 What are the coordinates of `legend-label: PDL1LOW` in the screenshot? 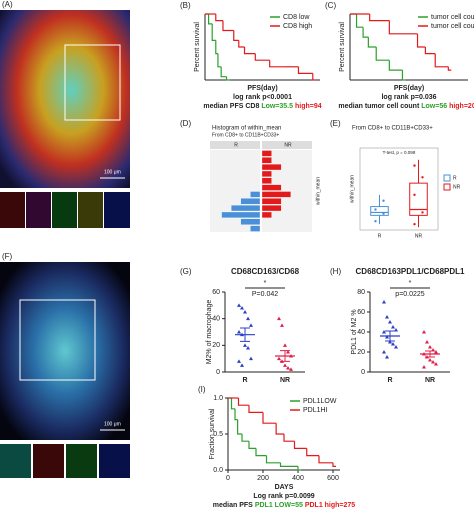 It's located at (320, 401).